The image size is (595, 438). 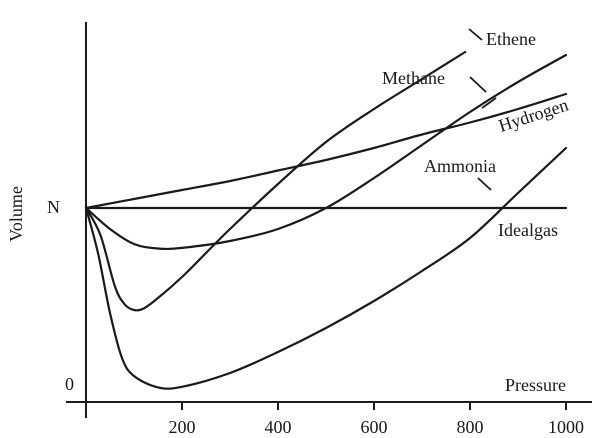 What do you see at coordinates (278, 427) in the screenshot?
I see `x-tick-label-400: 400` at bounding box center [278, 427].